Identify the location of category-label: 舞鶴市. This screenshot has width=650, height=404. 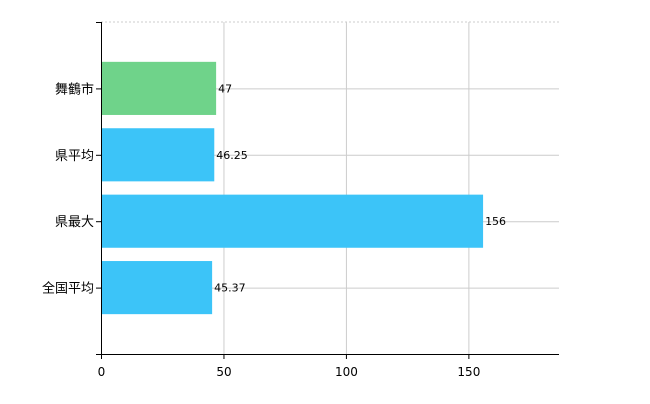
(74, 89).